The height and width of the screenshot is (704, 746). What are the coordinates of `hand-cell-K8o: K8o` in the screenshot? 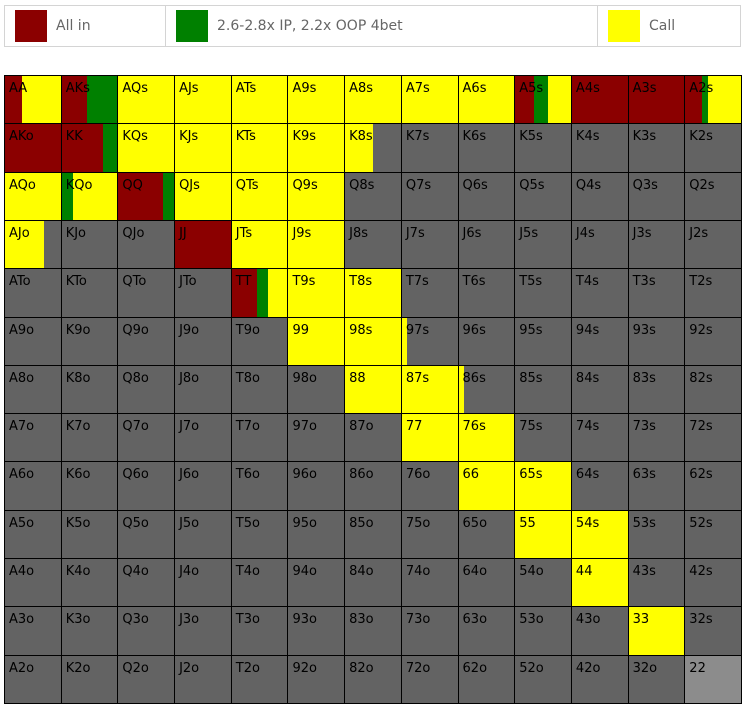 It's located at (89, 389).